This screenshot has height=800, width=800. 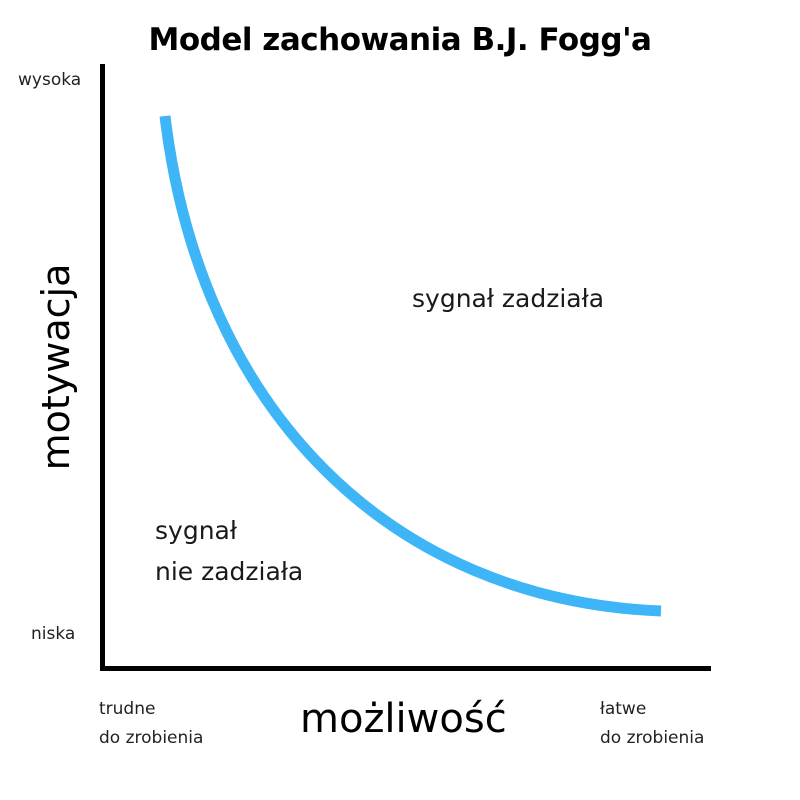 I want to click on region-below-curve-label: sygnał nie zadziała, so click(x=229, y=551).